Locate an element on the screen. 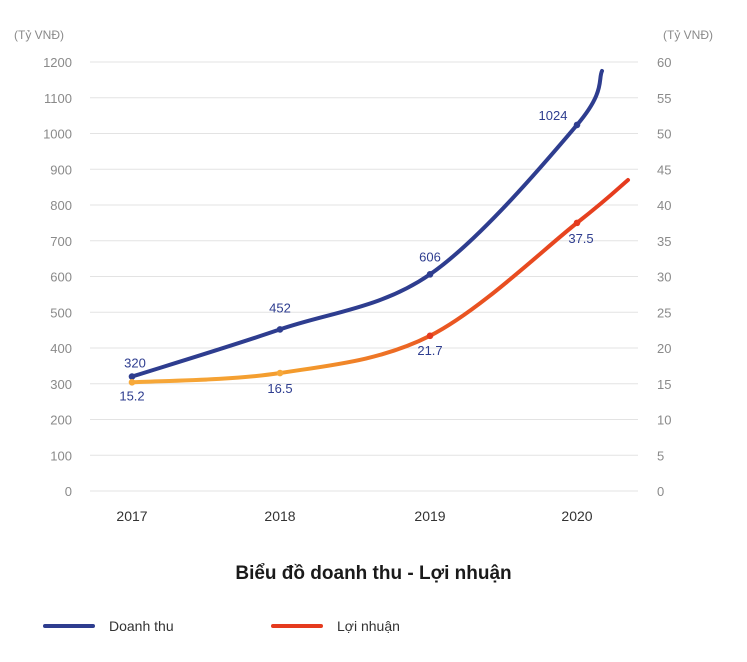 The width and height of the screenshot is (747, 662). right-tick-label: 45 is located at coordinates (664, 169).